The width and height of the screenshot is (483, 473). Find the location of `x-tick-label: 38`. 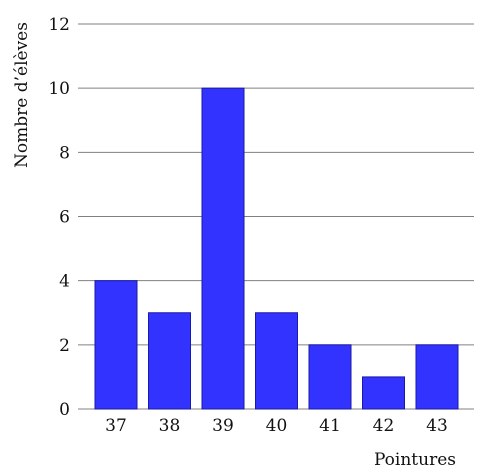

x-tick-label: 38 is located at coordinates (170, 426).